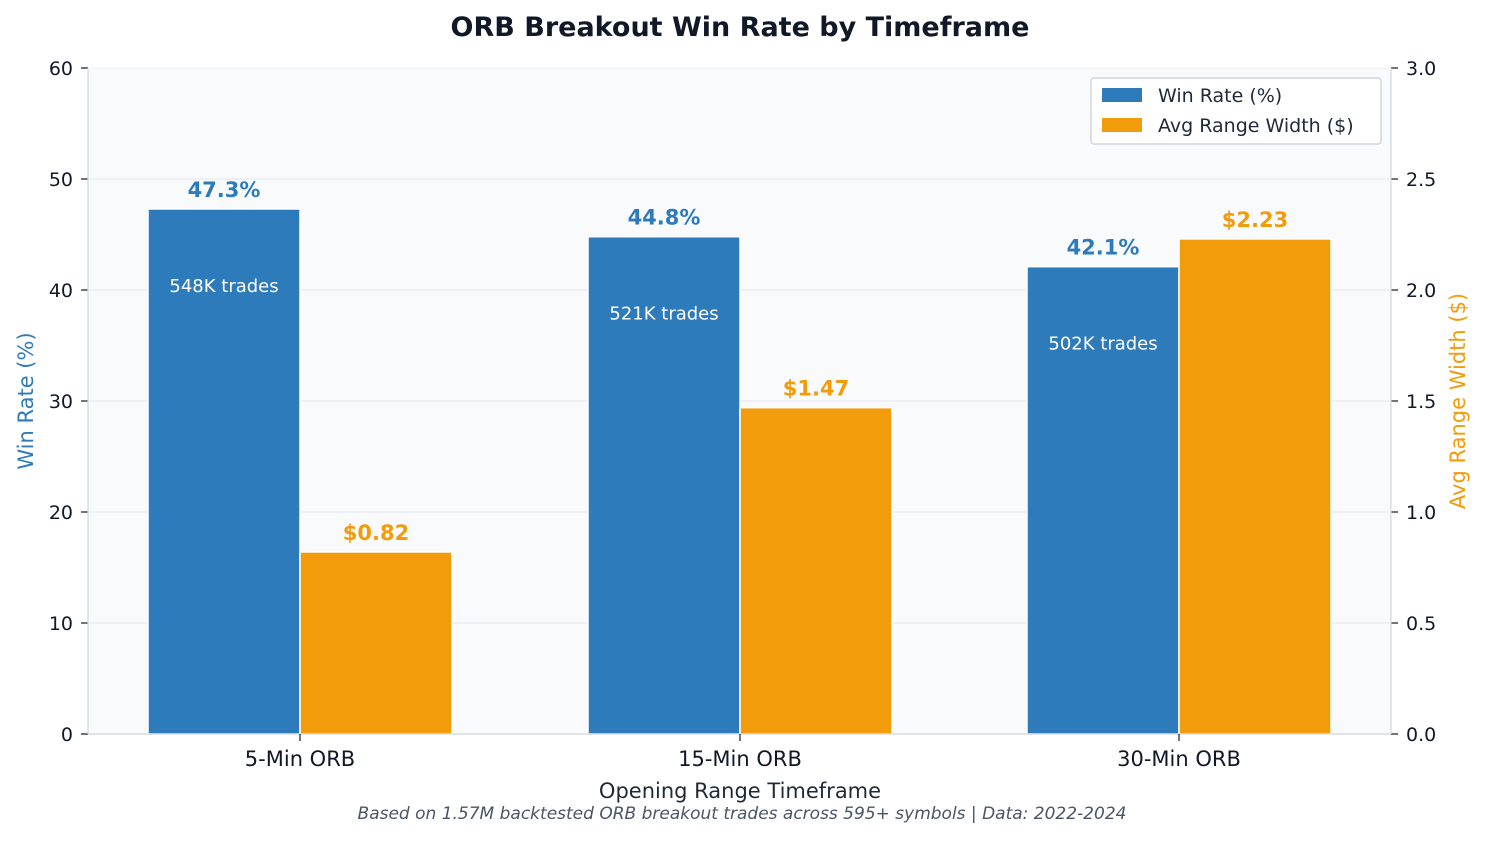 The image size is (1486, 842). I want to click on data-label-avg-range-width: $2.23, so click(1255, 220).